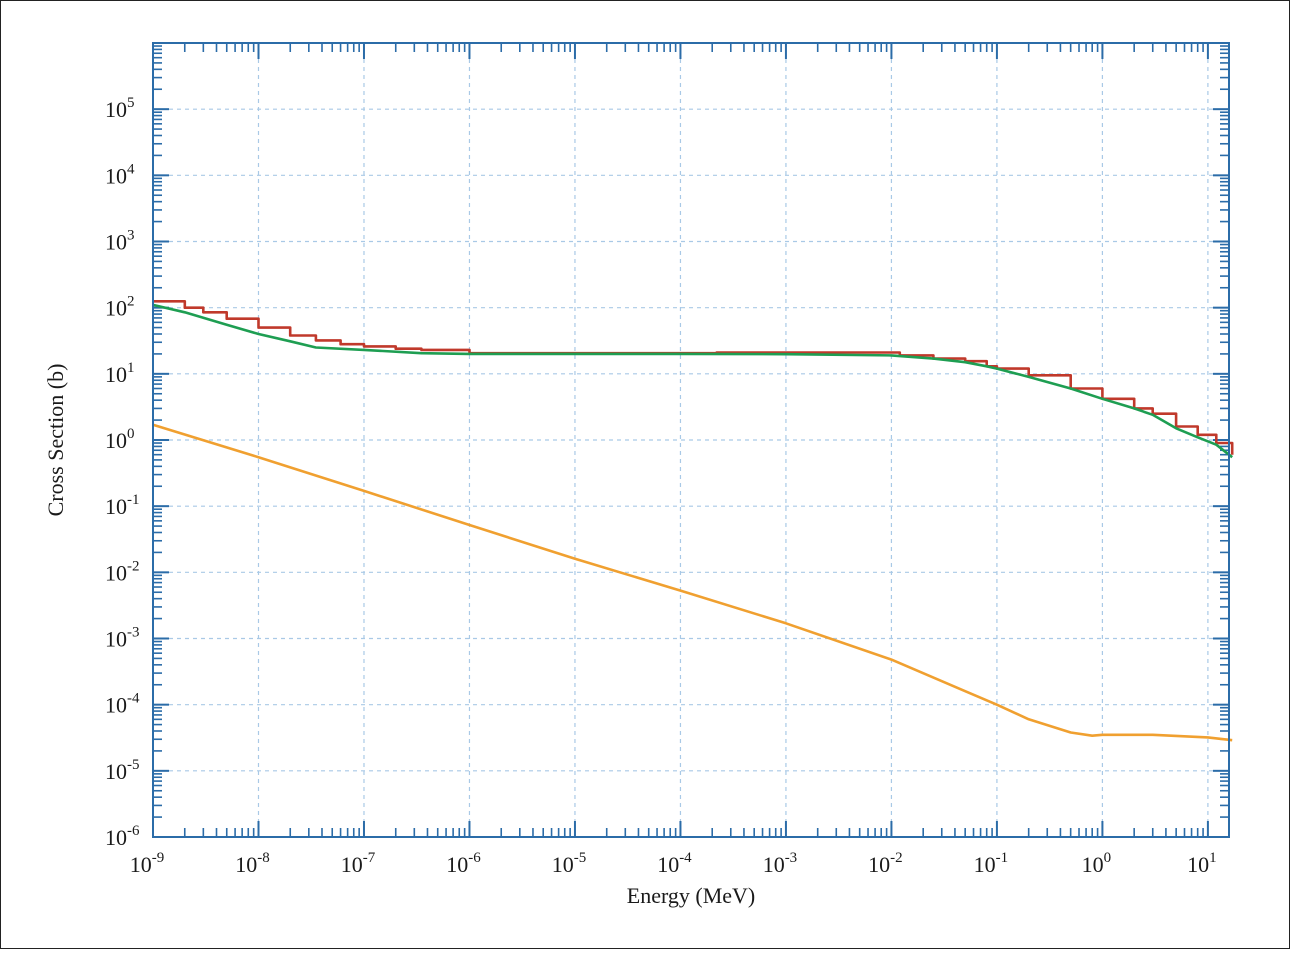 The width and height of the screenshot is (1292, 955). Describe the element at coordinates (885, 863) in the screenshot. I see `x-tick-label: 10⁻²` at that location.